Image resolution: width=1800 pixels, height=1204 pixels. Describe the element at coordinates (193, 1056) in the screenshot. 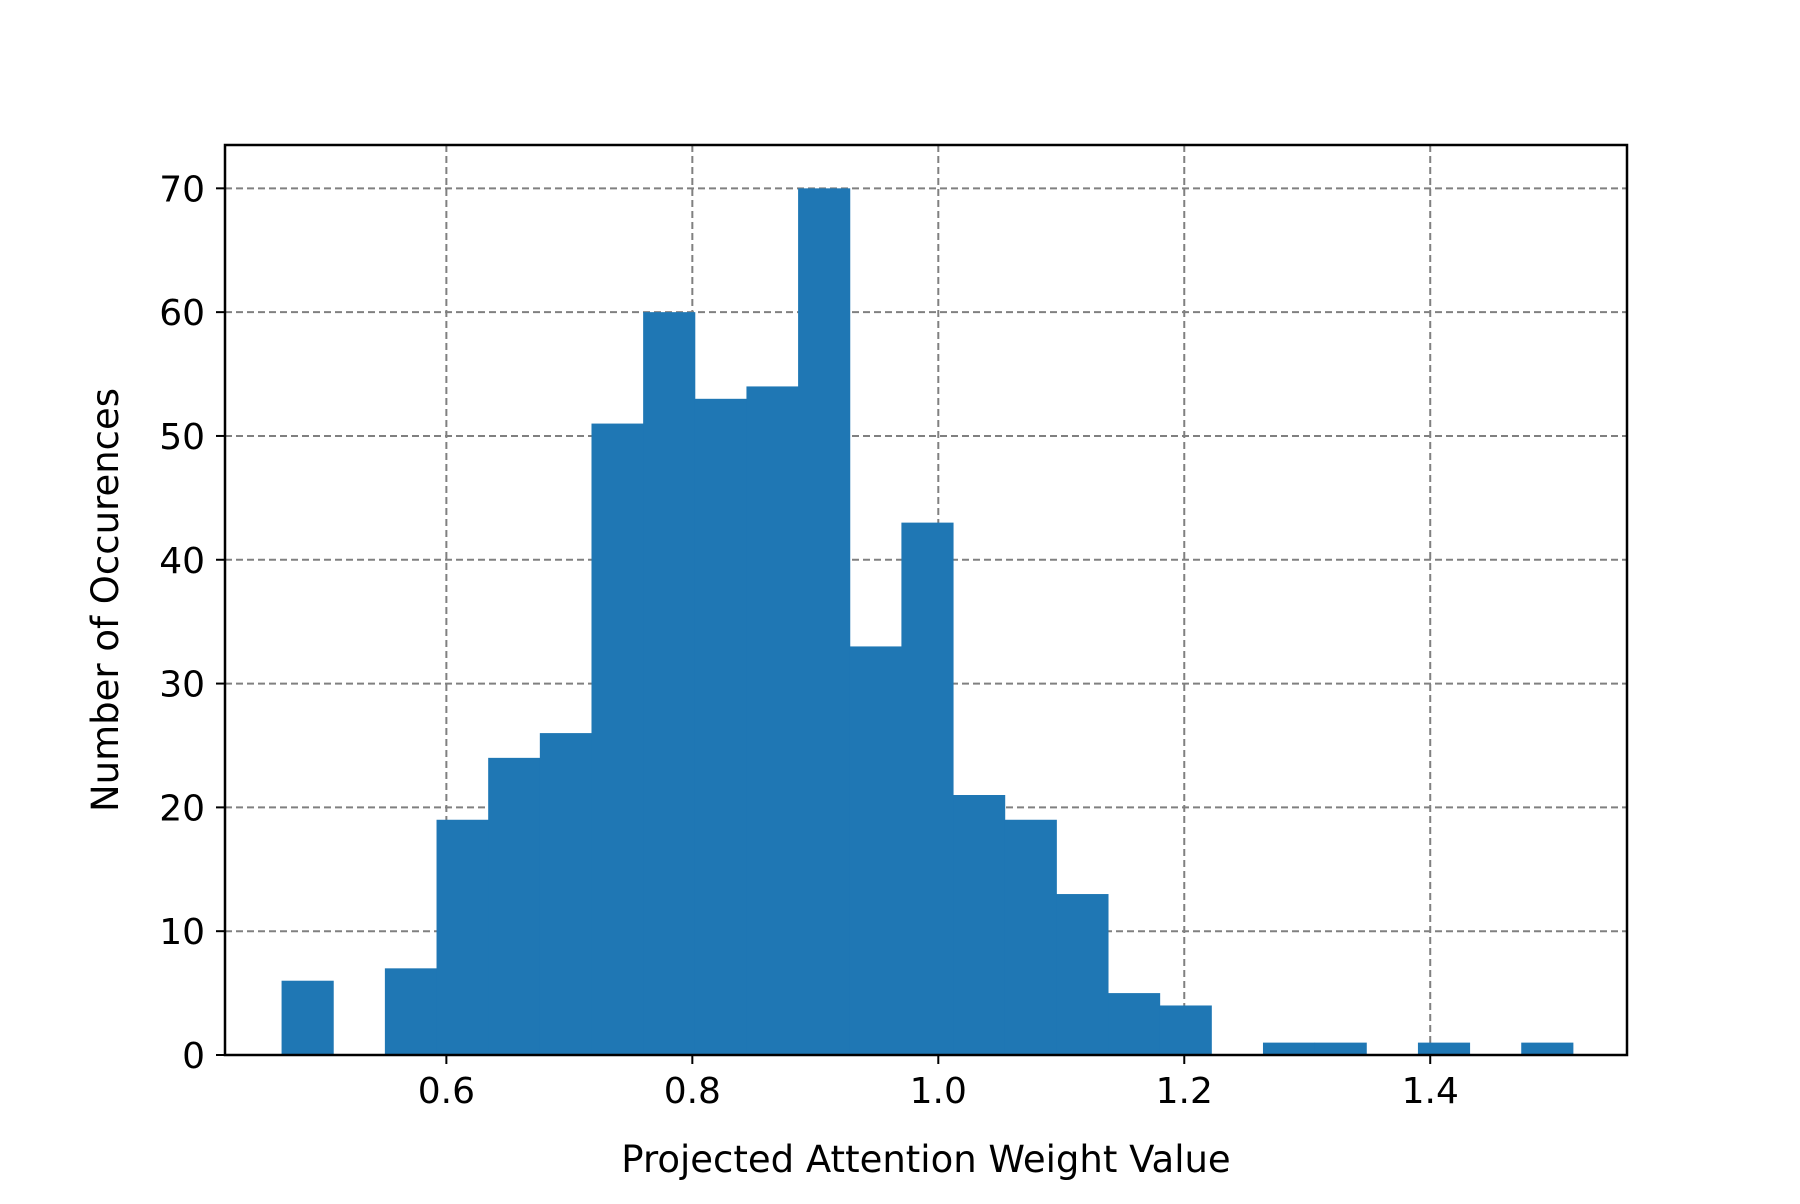

I see `y-tick-label: 0` at that location.